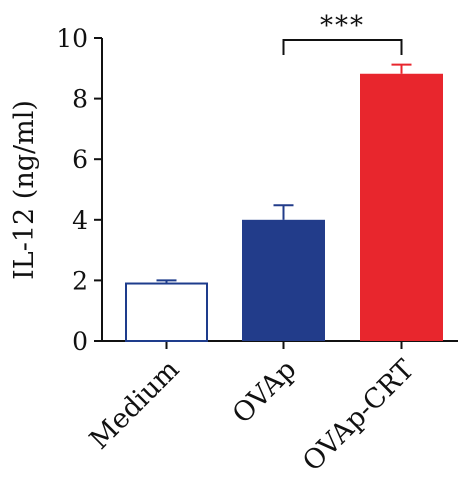  What do you see at coordinates (80, 99) in the screenshot?
I see `y-tick-label: 8` at bounding box center [80, 99].